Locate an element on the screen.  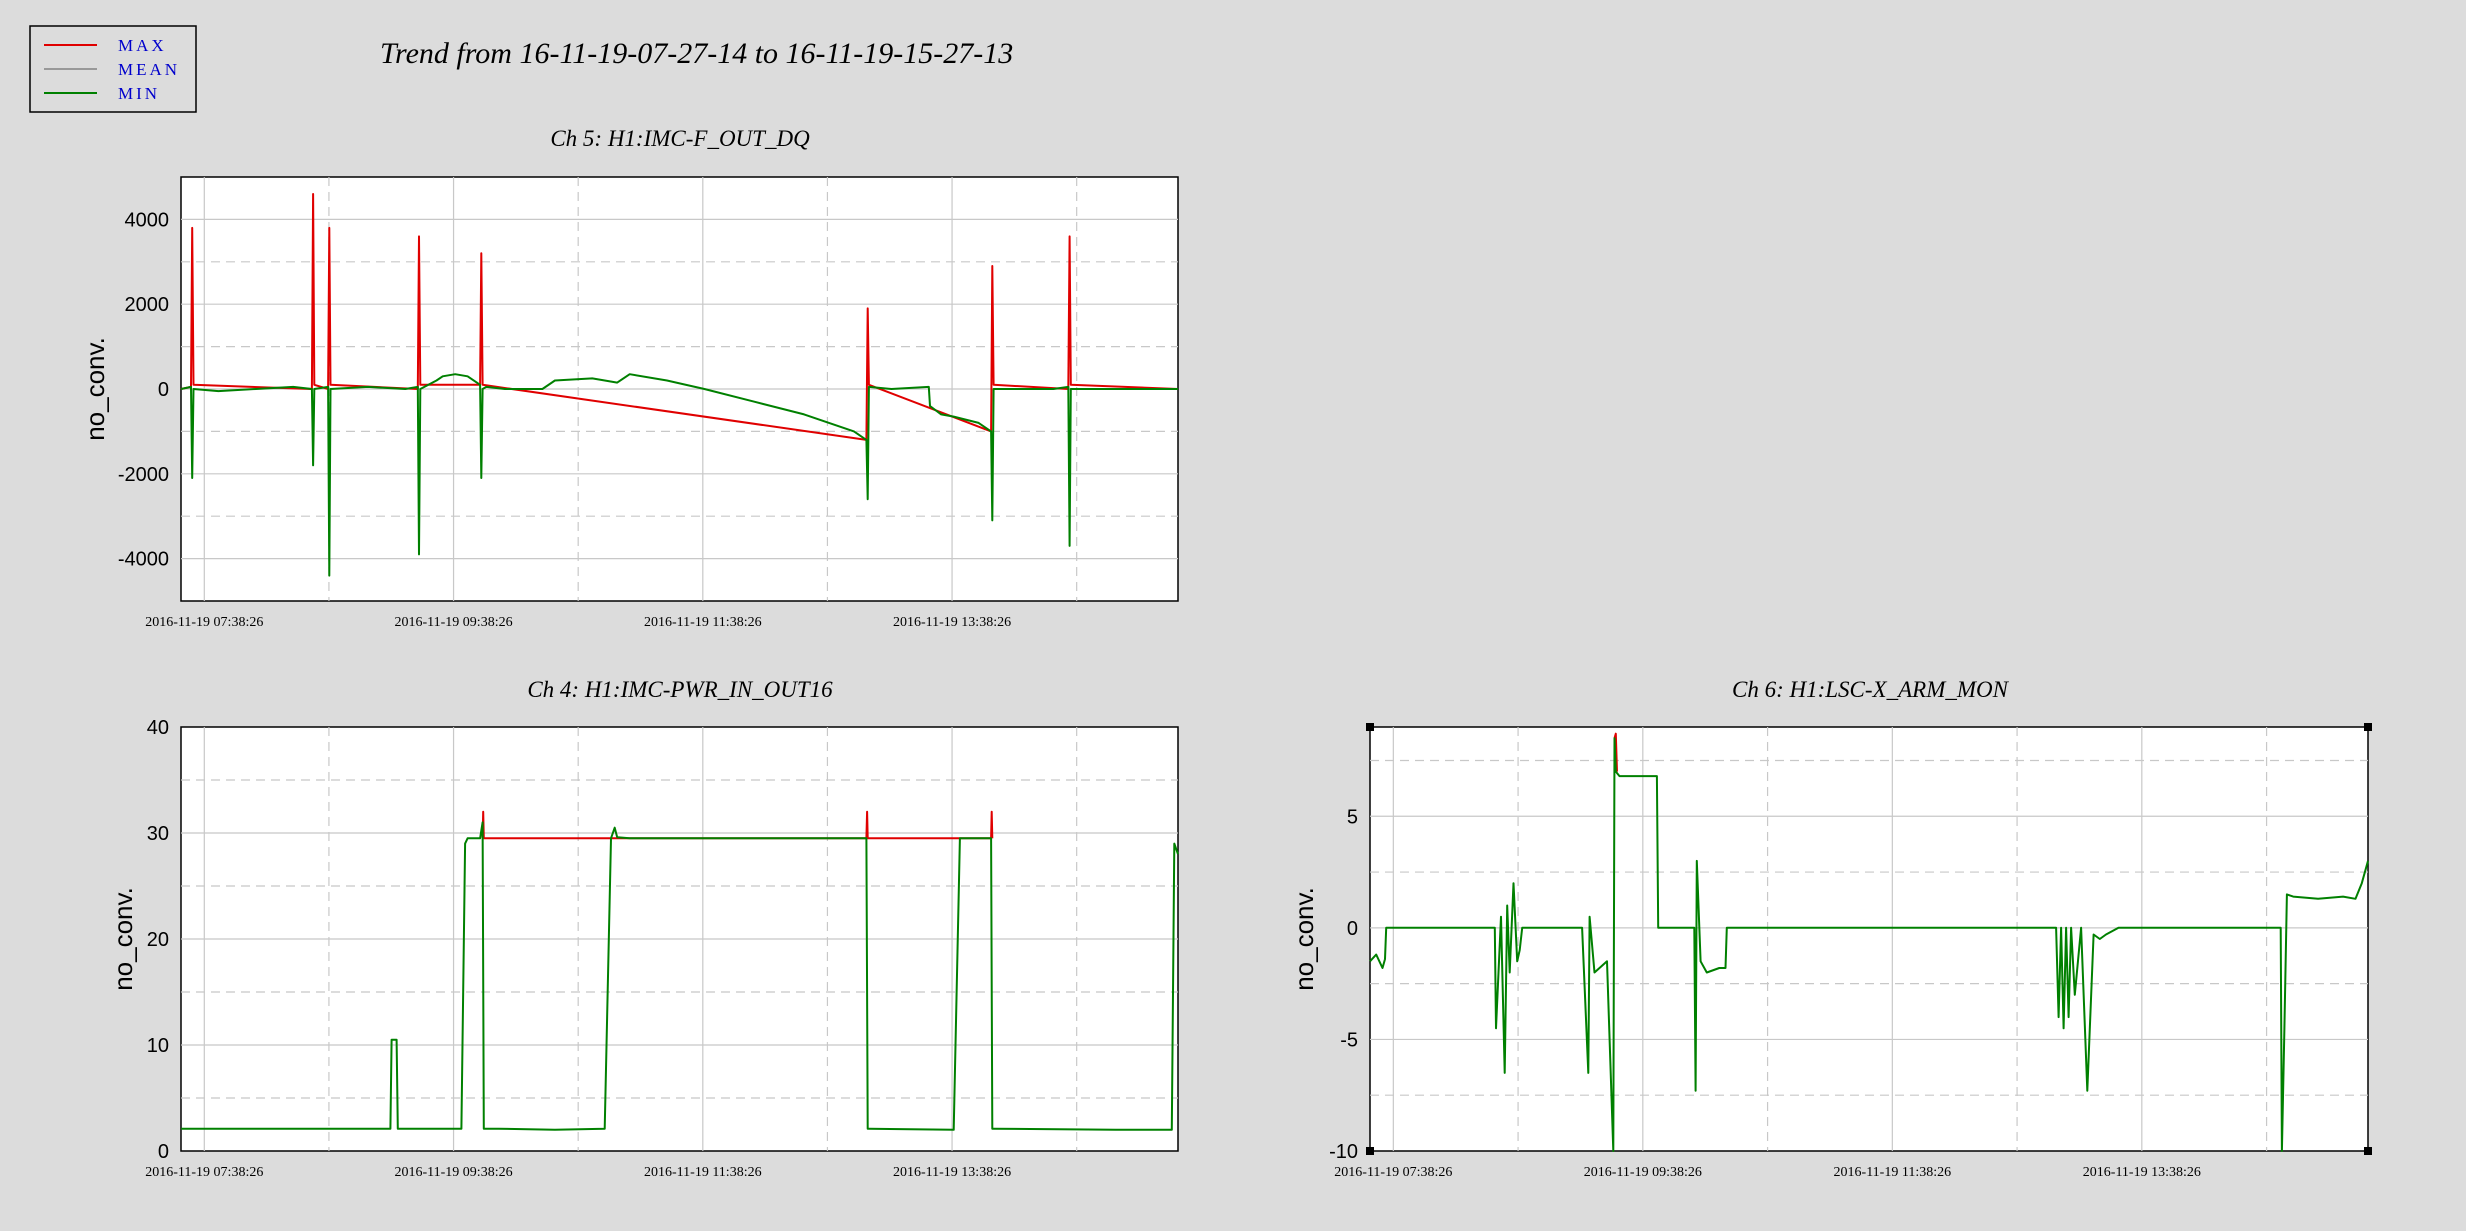
chart-title: Ch 4: H1:IMC-PWR_IN_OUT16 is located at coordinates (680, 689).